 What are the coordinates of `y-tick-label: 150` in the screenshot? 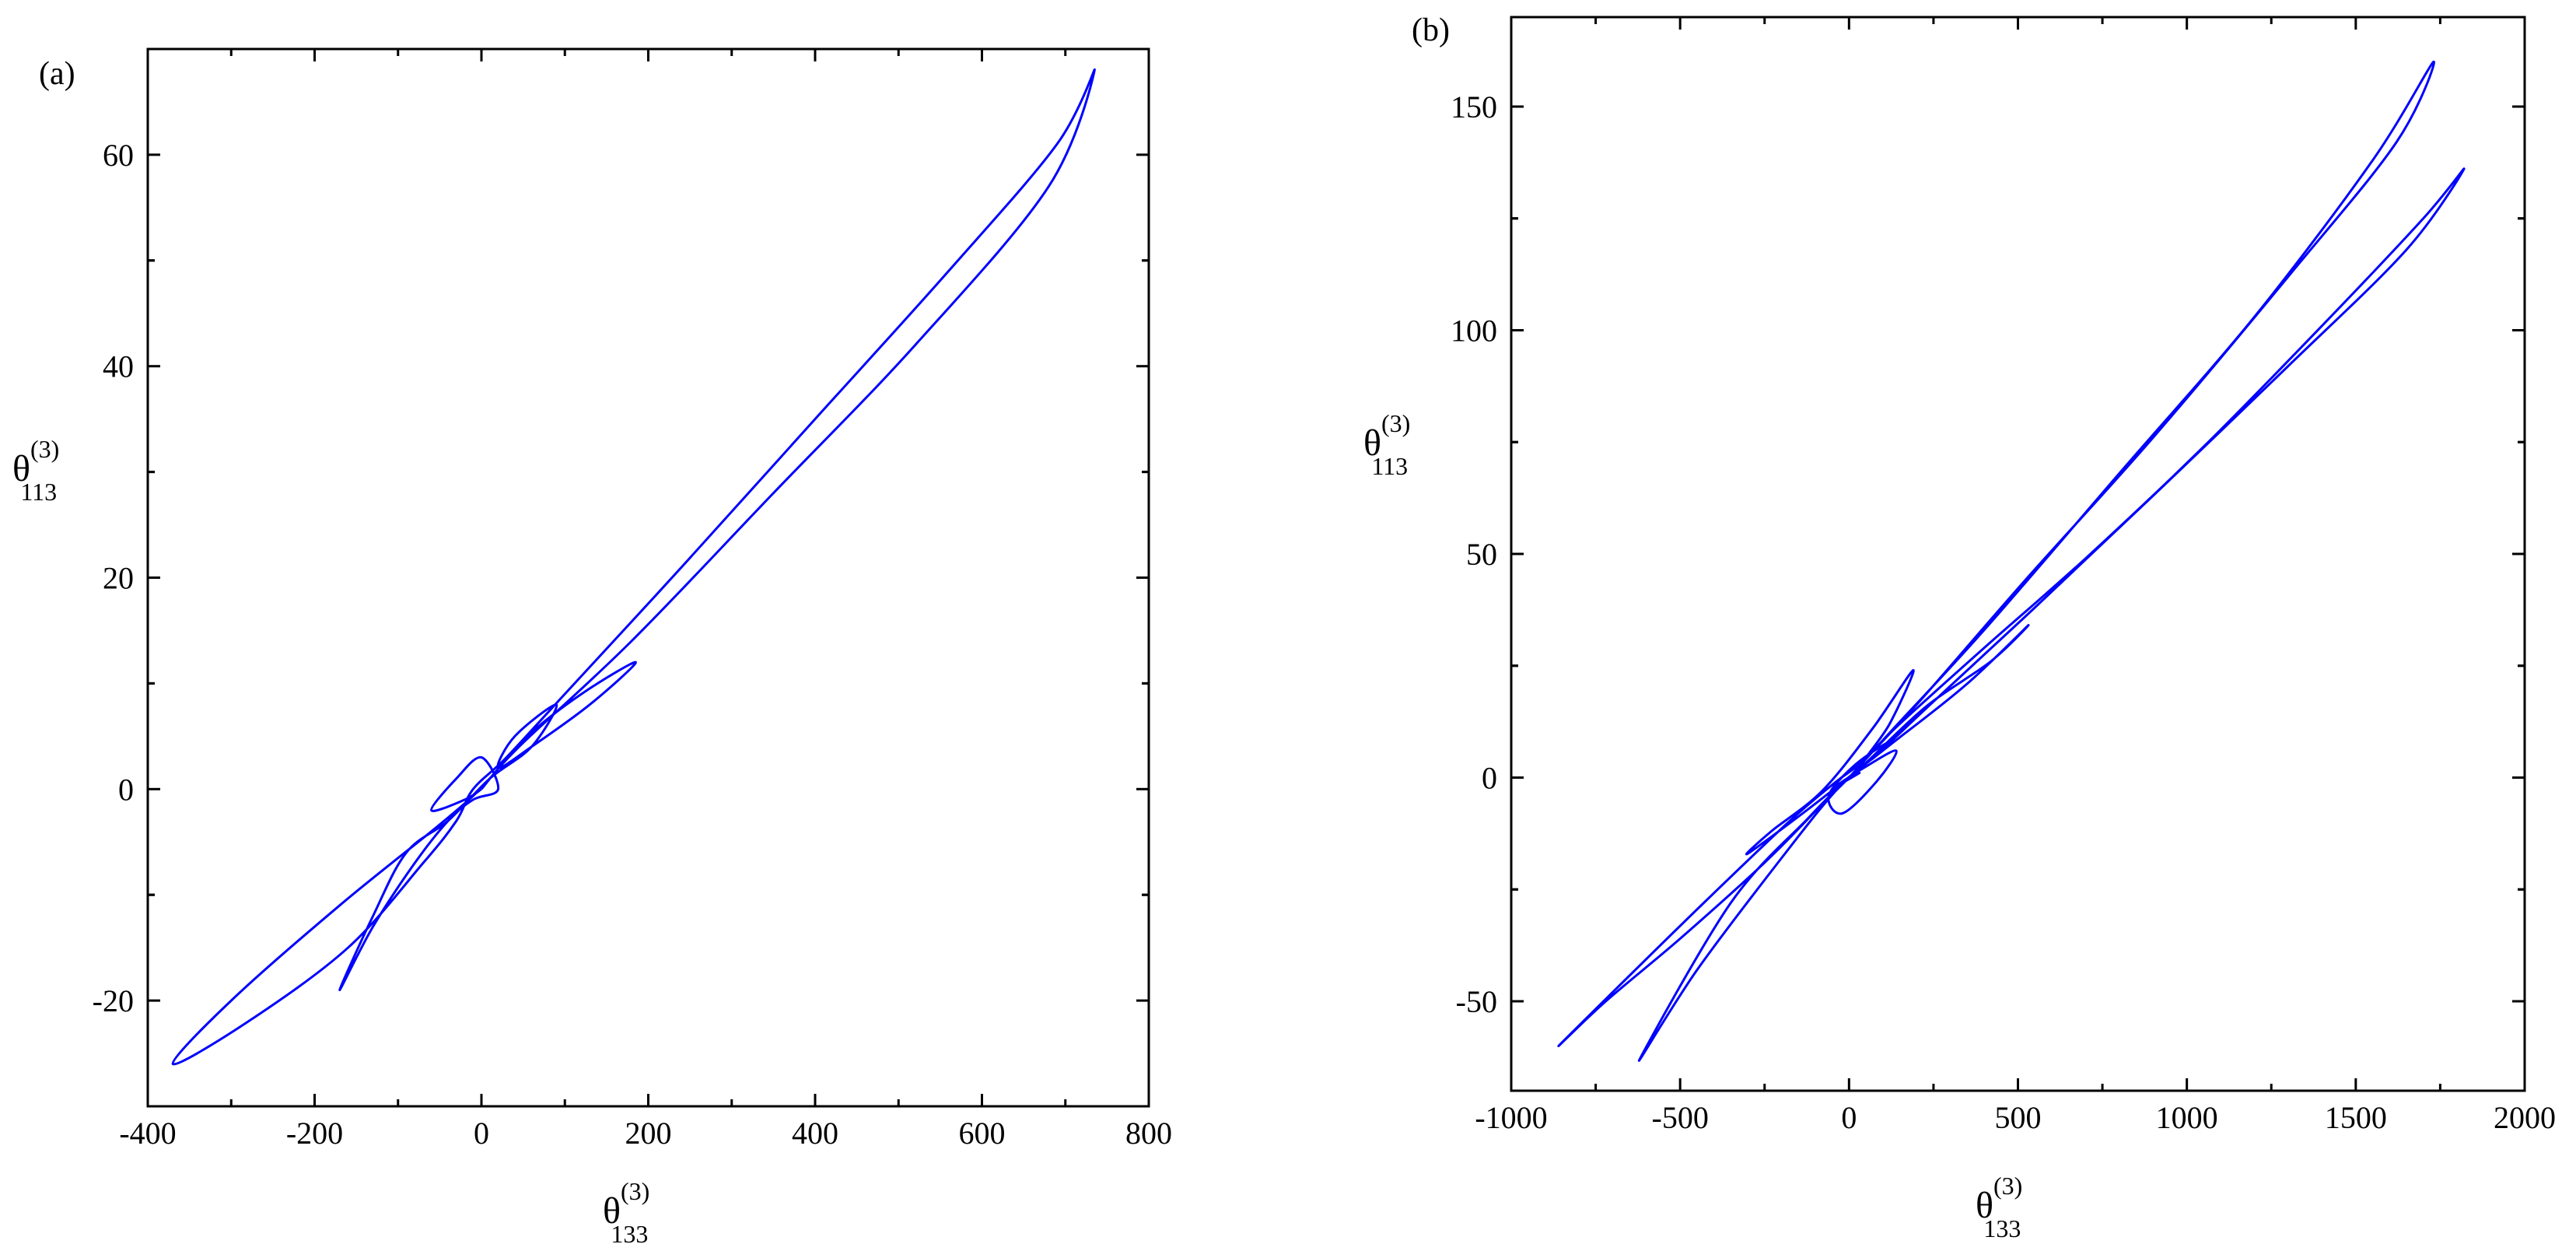 It's located at (1474, 107).